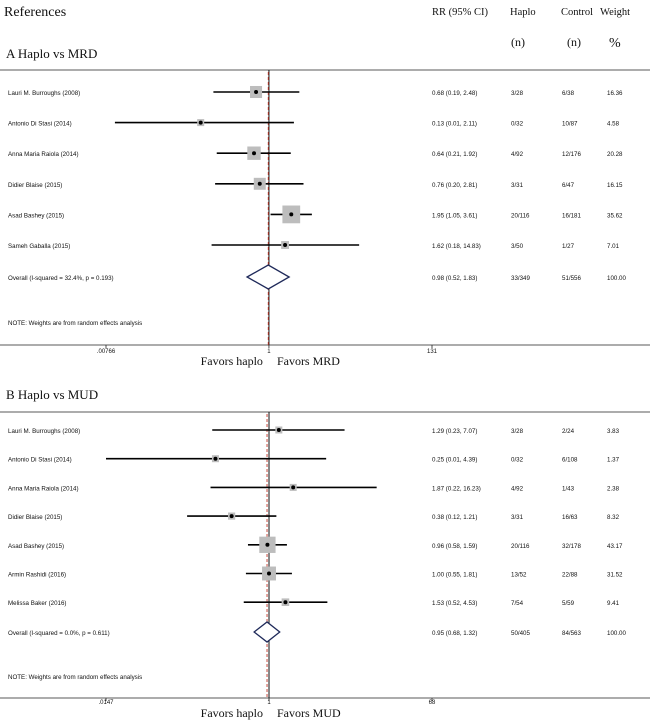  Describe the element at coordinates (454, 185) in the screenshot. I see `rr-ci-value: 0.76 (0.20, 2.81)` at that location.